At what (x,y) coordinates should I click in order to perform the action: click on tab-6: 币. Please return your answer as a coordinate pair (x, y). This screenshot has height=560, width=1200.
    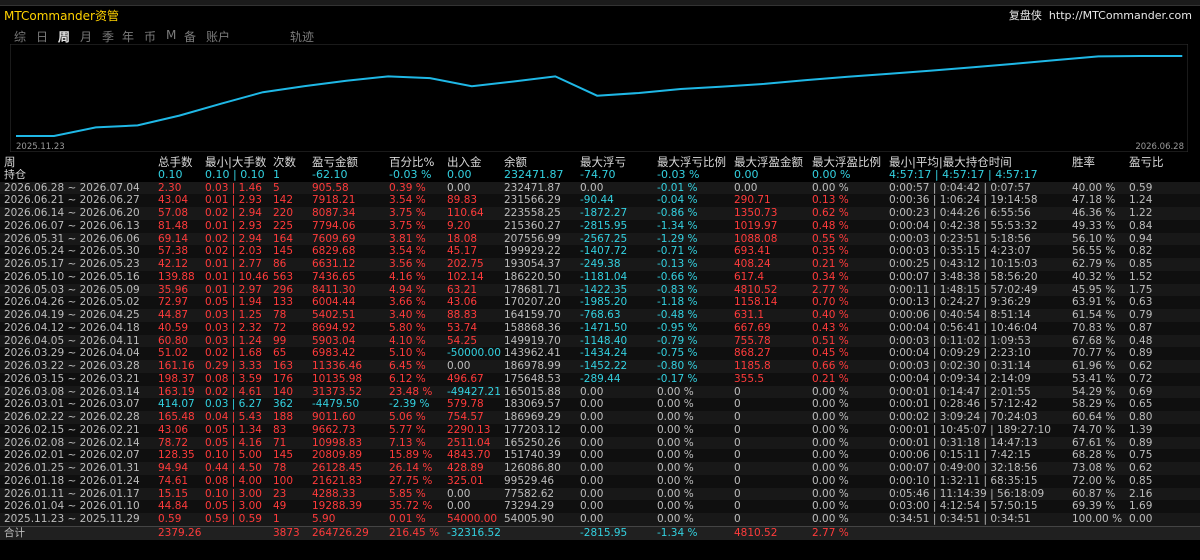
    Looking at the image, I should click on (150, 37).